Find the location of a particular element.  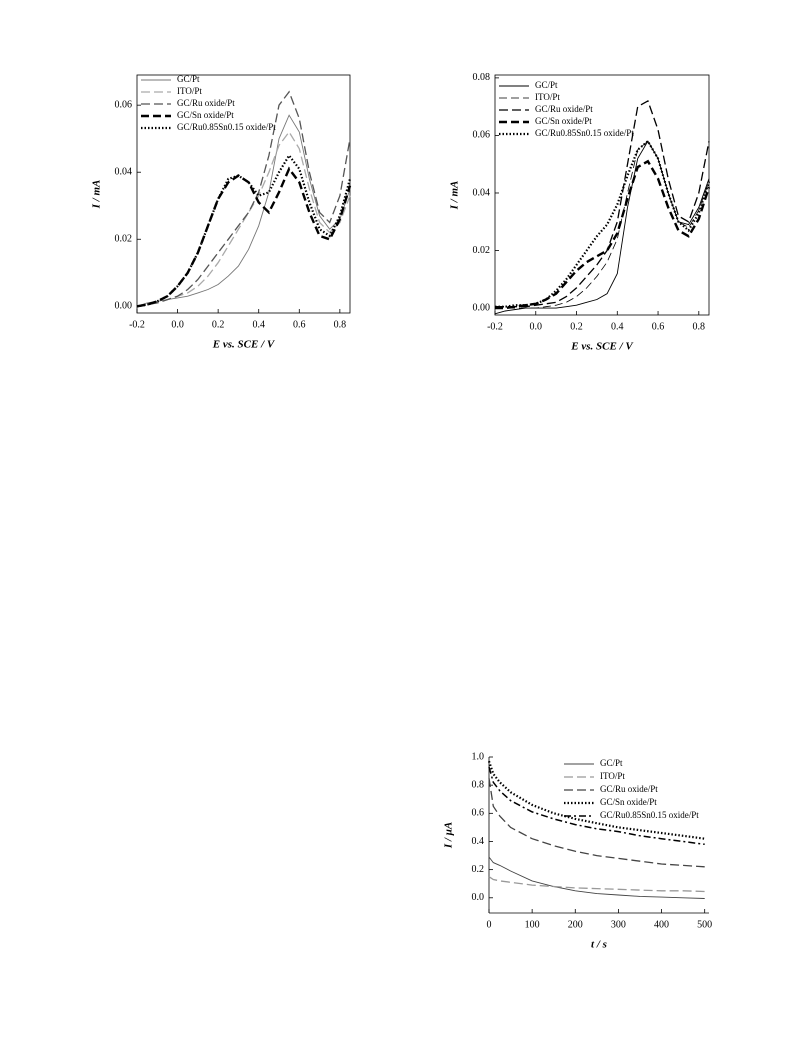

y-tick-label: 0.0 is located at coordinates (478, 897).